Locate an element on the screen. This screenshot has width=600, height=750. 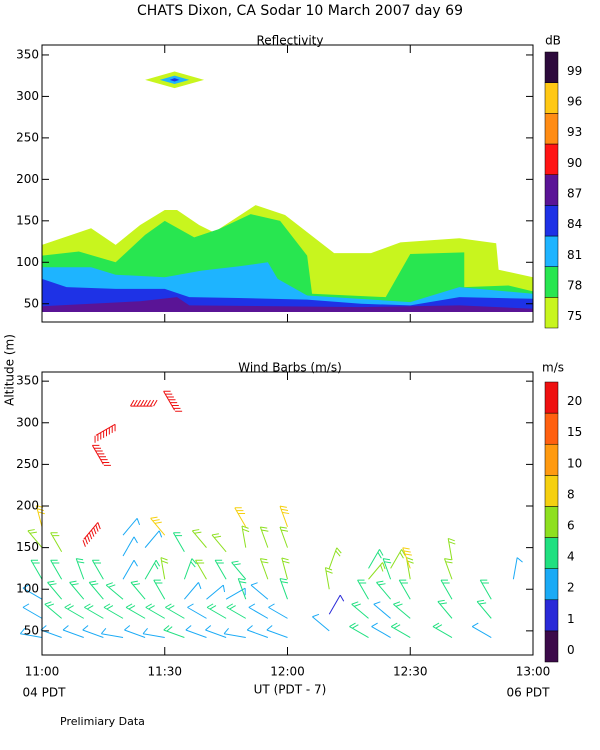
x-tick-label: 11:30 is located at coordinates (164, 672).